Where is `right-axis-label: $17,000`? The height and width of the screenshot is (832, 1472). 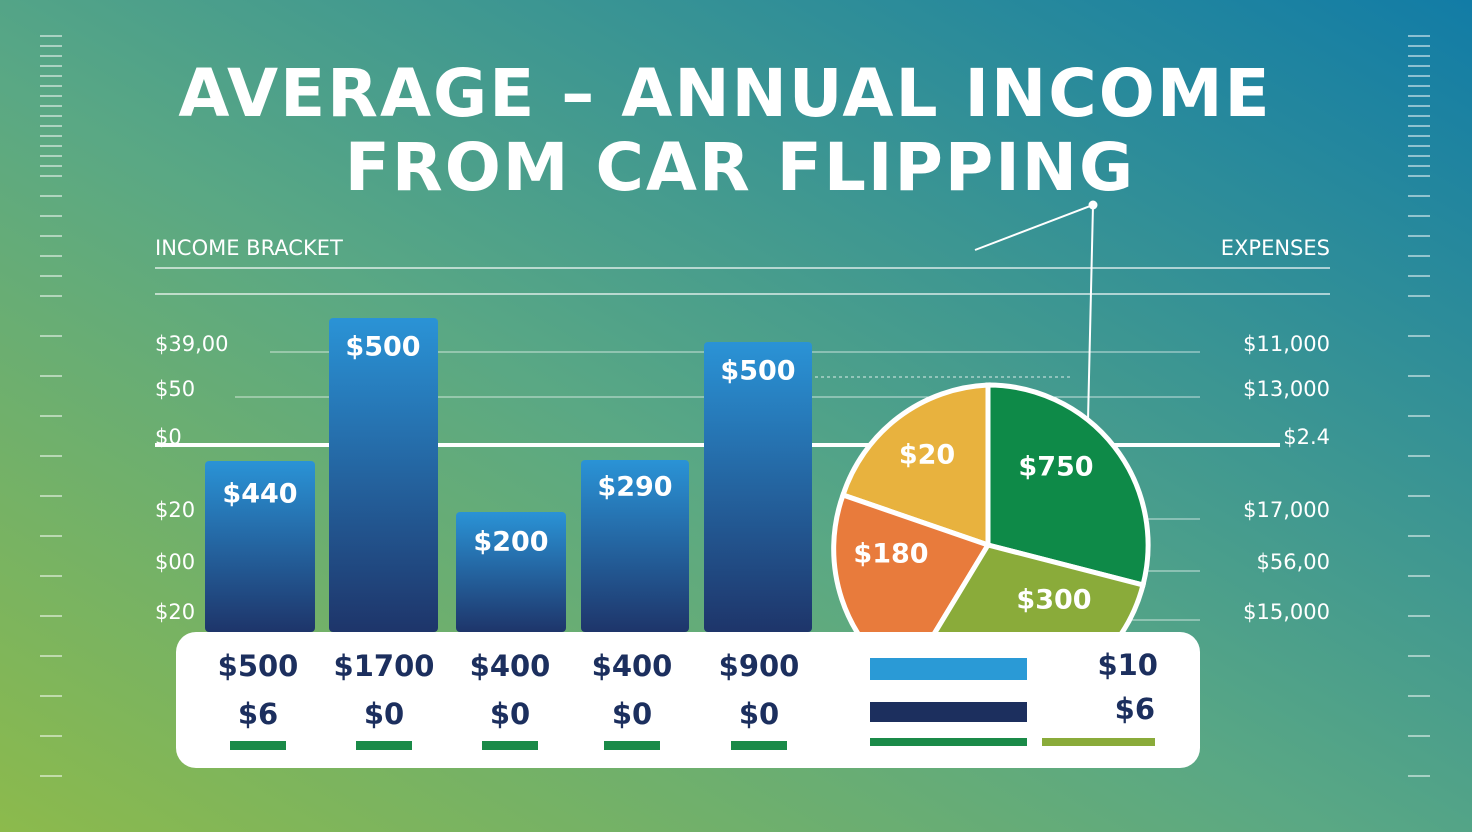 right-axis-label: $17,000 is located at coordinates (1286, 510).